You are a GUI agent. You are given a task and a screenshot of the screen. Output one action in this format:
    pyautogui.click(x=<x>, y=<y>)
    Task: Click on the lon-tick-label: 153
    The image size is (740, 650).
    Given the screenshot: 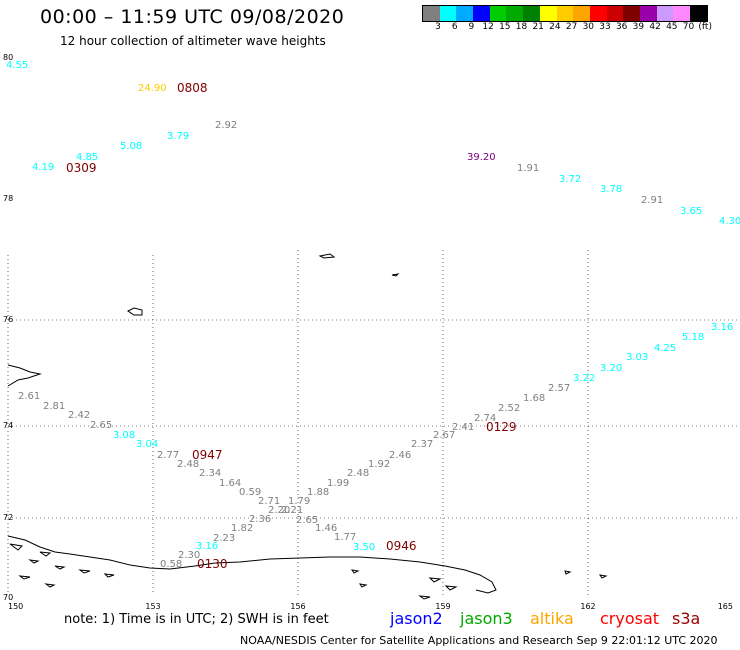 What is the action you would take?
    pyautogui.click(x=152, y=606)
    